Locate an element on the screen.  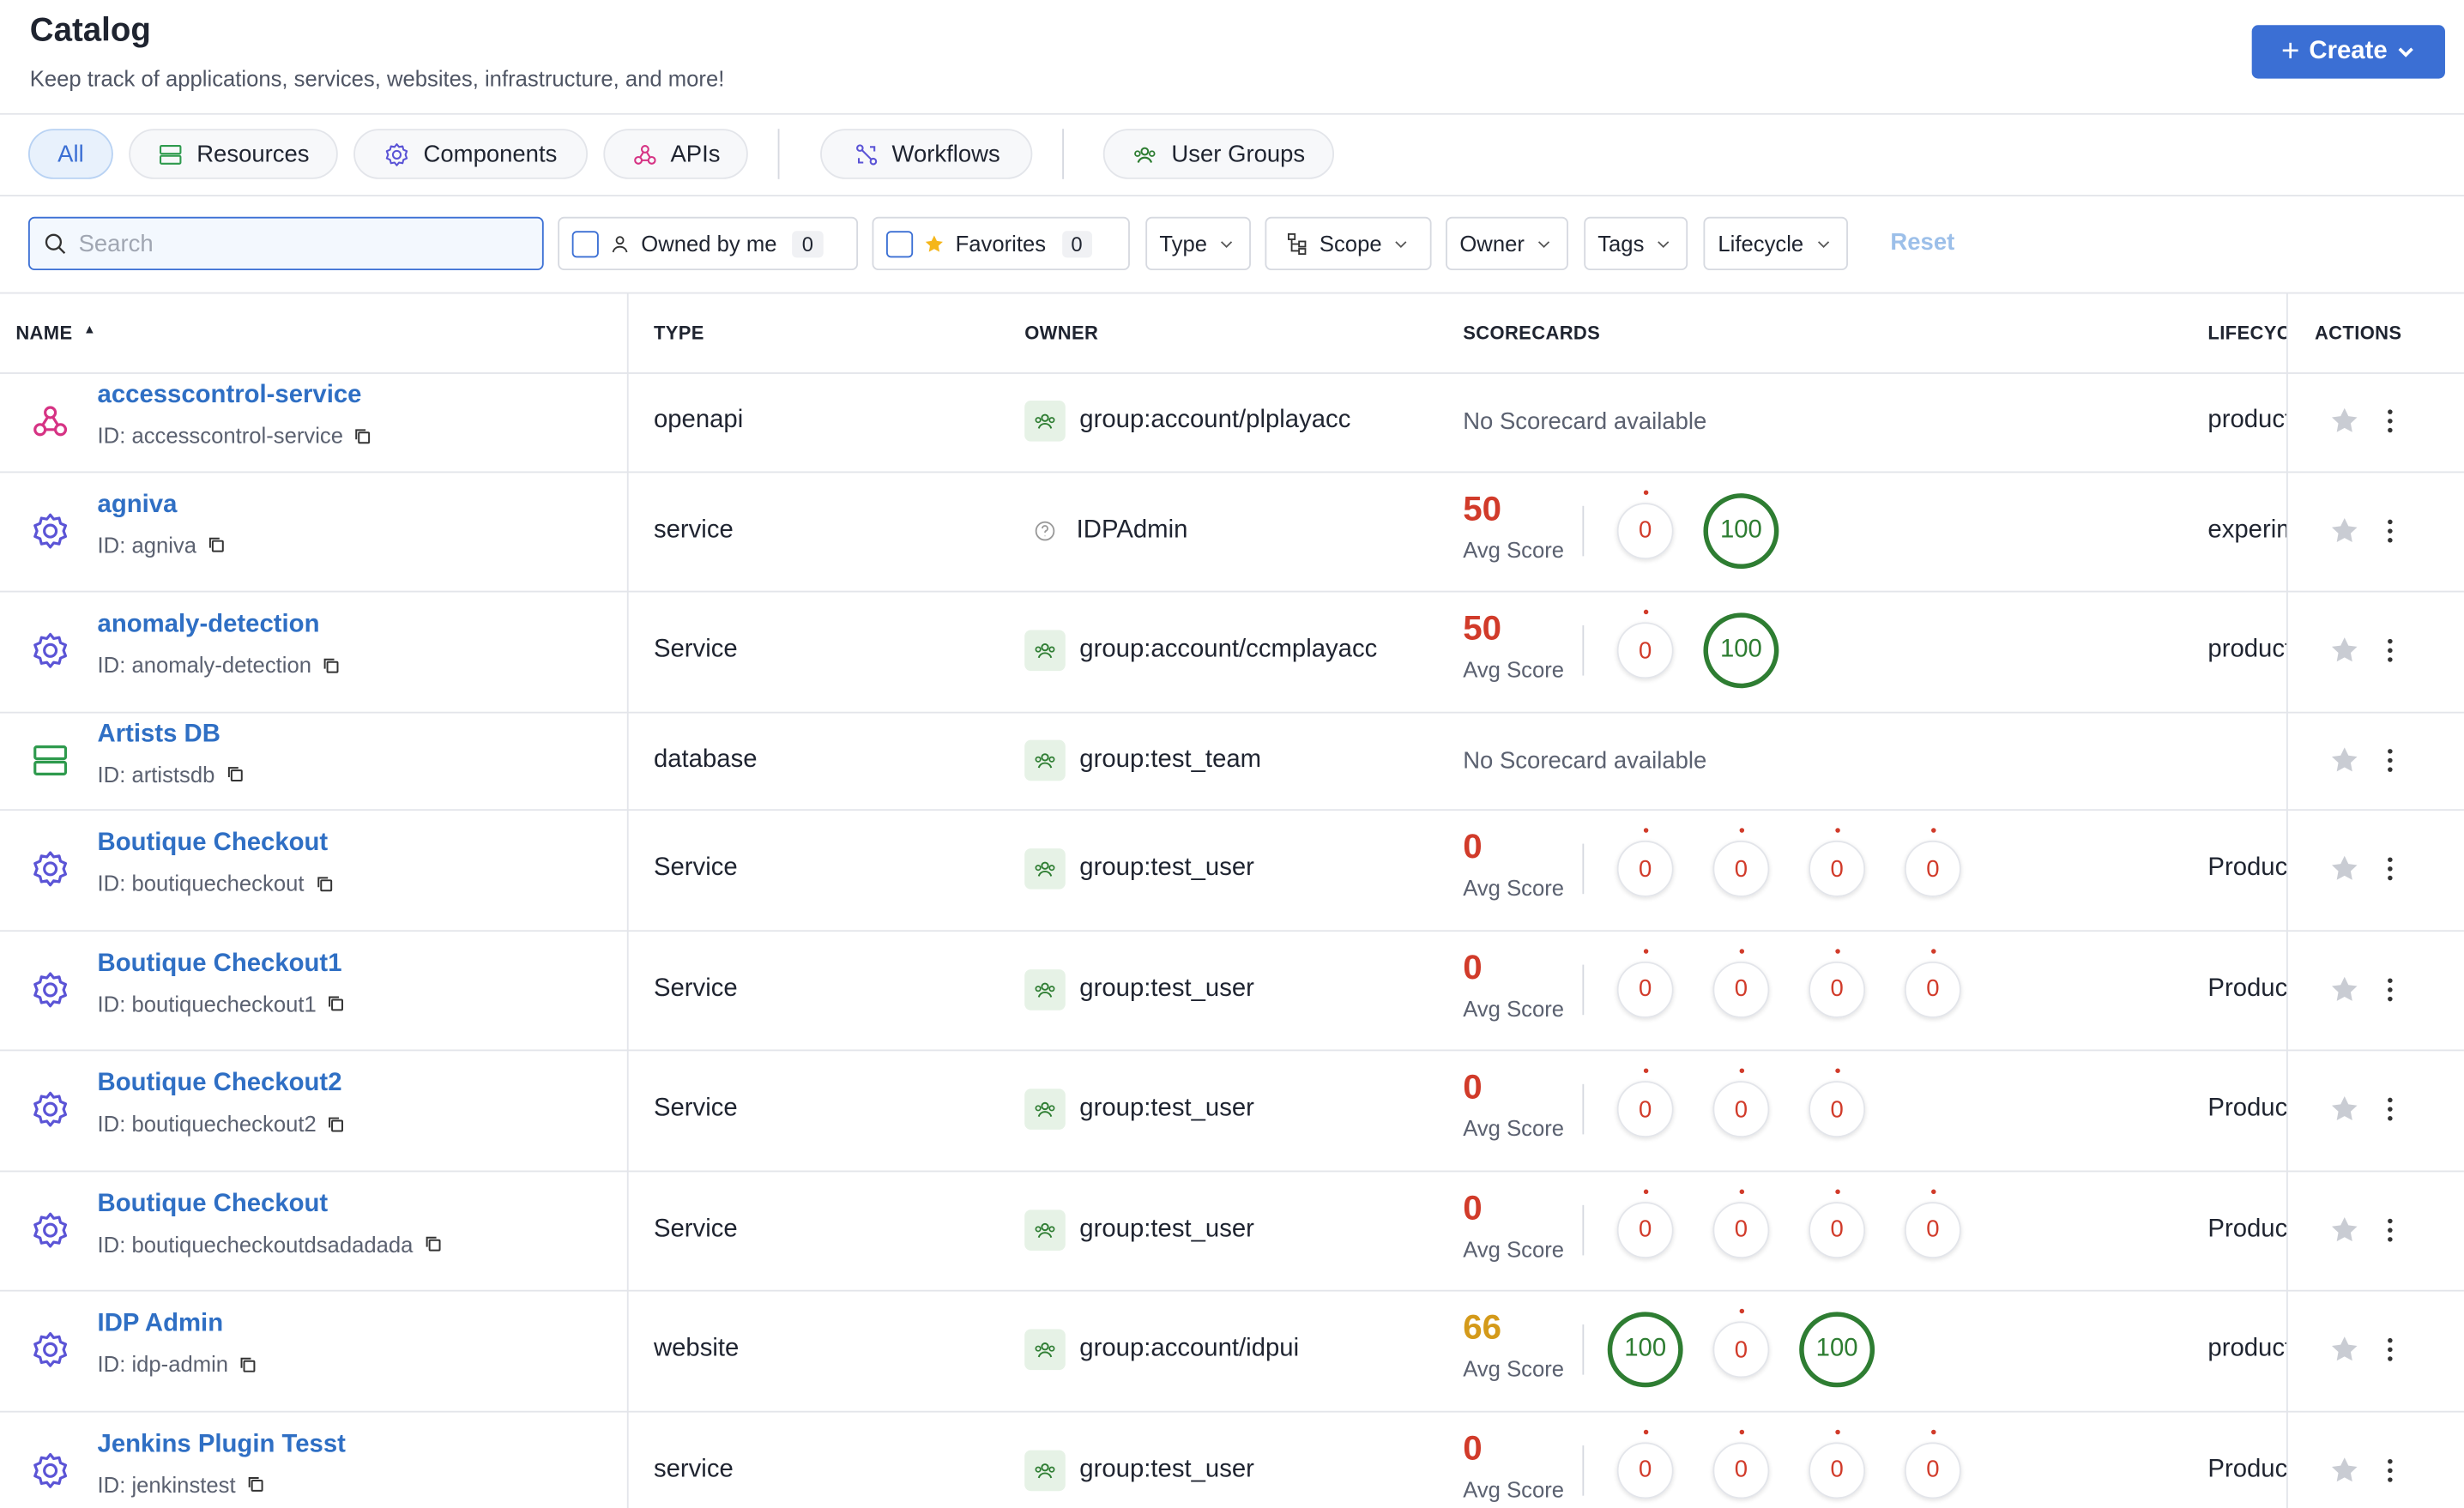
filter-label: Favorites is located at coordinates (1001, 243).